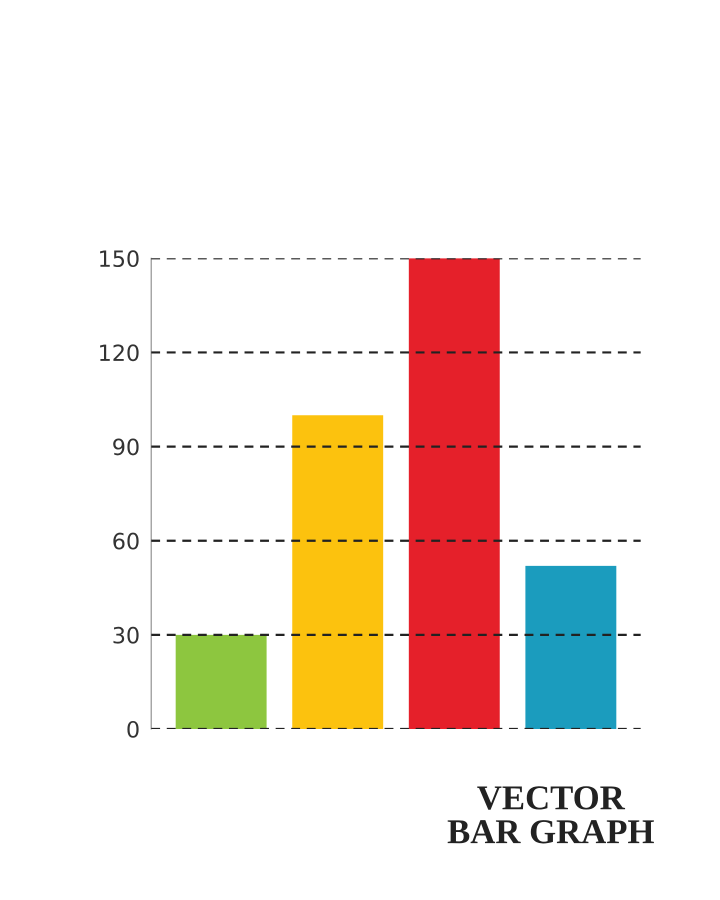 This screenshot has width=720, height=900. I want to click on y-tick-label: 90, so click(126, 447).